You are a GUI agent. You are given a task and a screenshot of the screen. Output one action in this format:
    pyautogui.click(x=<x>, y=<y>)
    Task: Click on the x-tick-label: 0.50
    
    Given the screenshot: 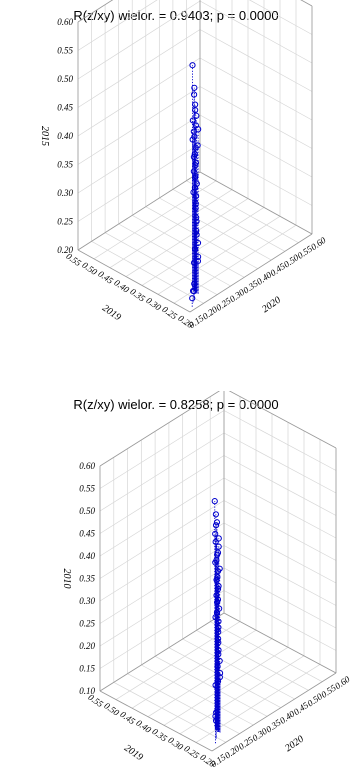 What is the action you would take?
    pyautogui.click(x=89, y=269)
    